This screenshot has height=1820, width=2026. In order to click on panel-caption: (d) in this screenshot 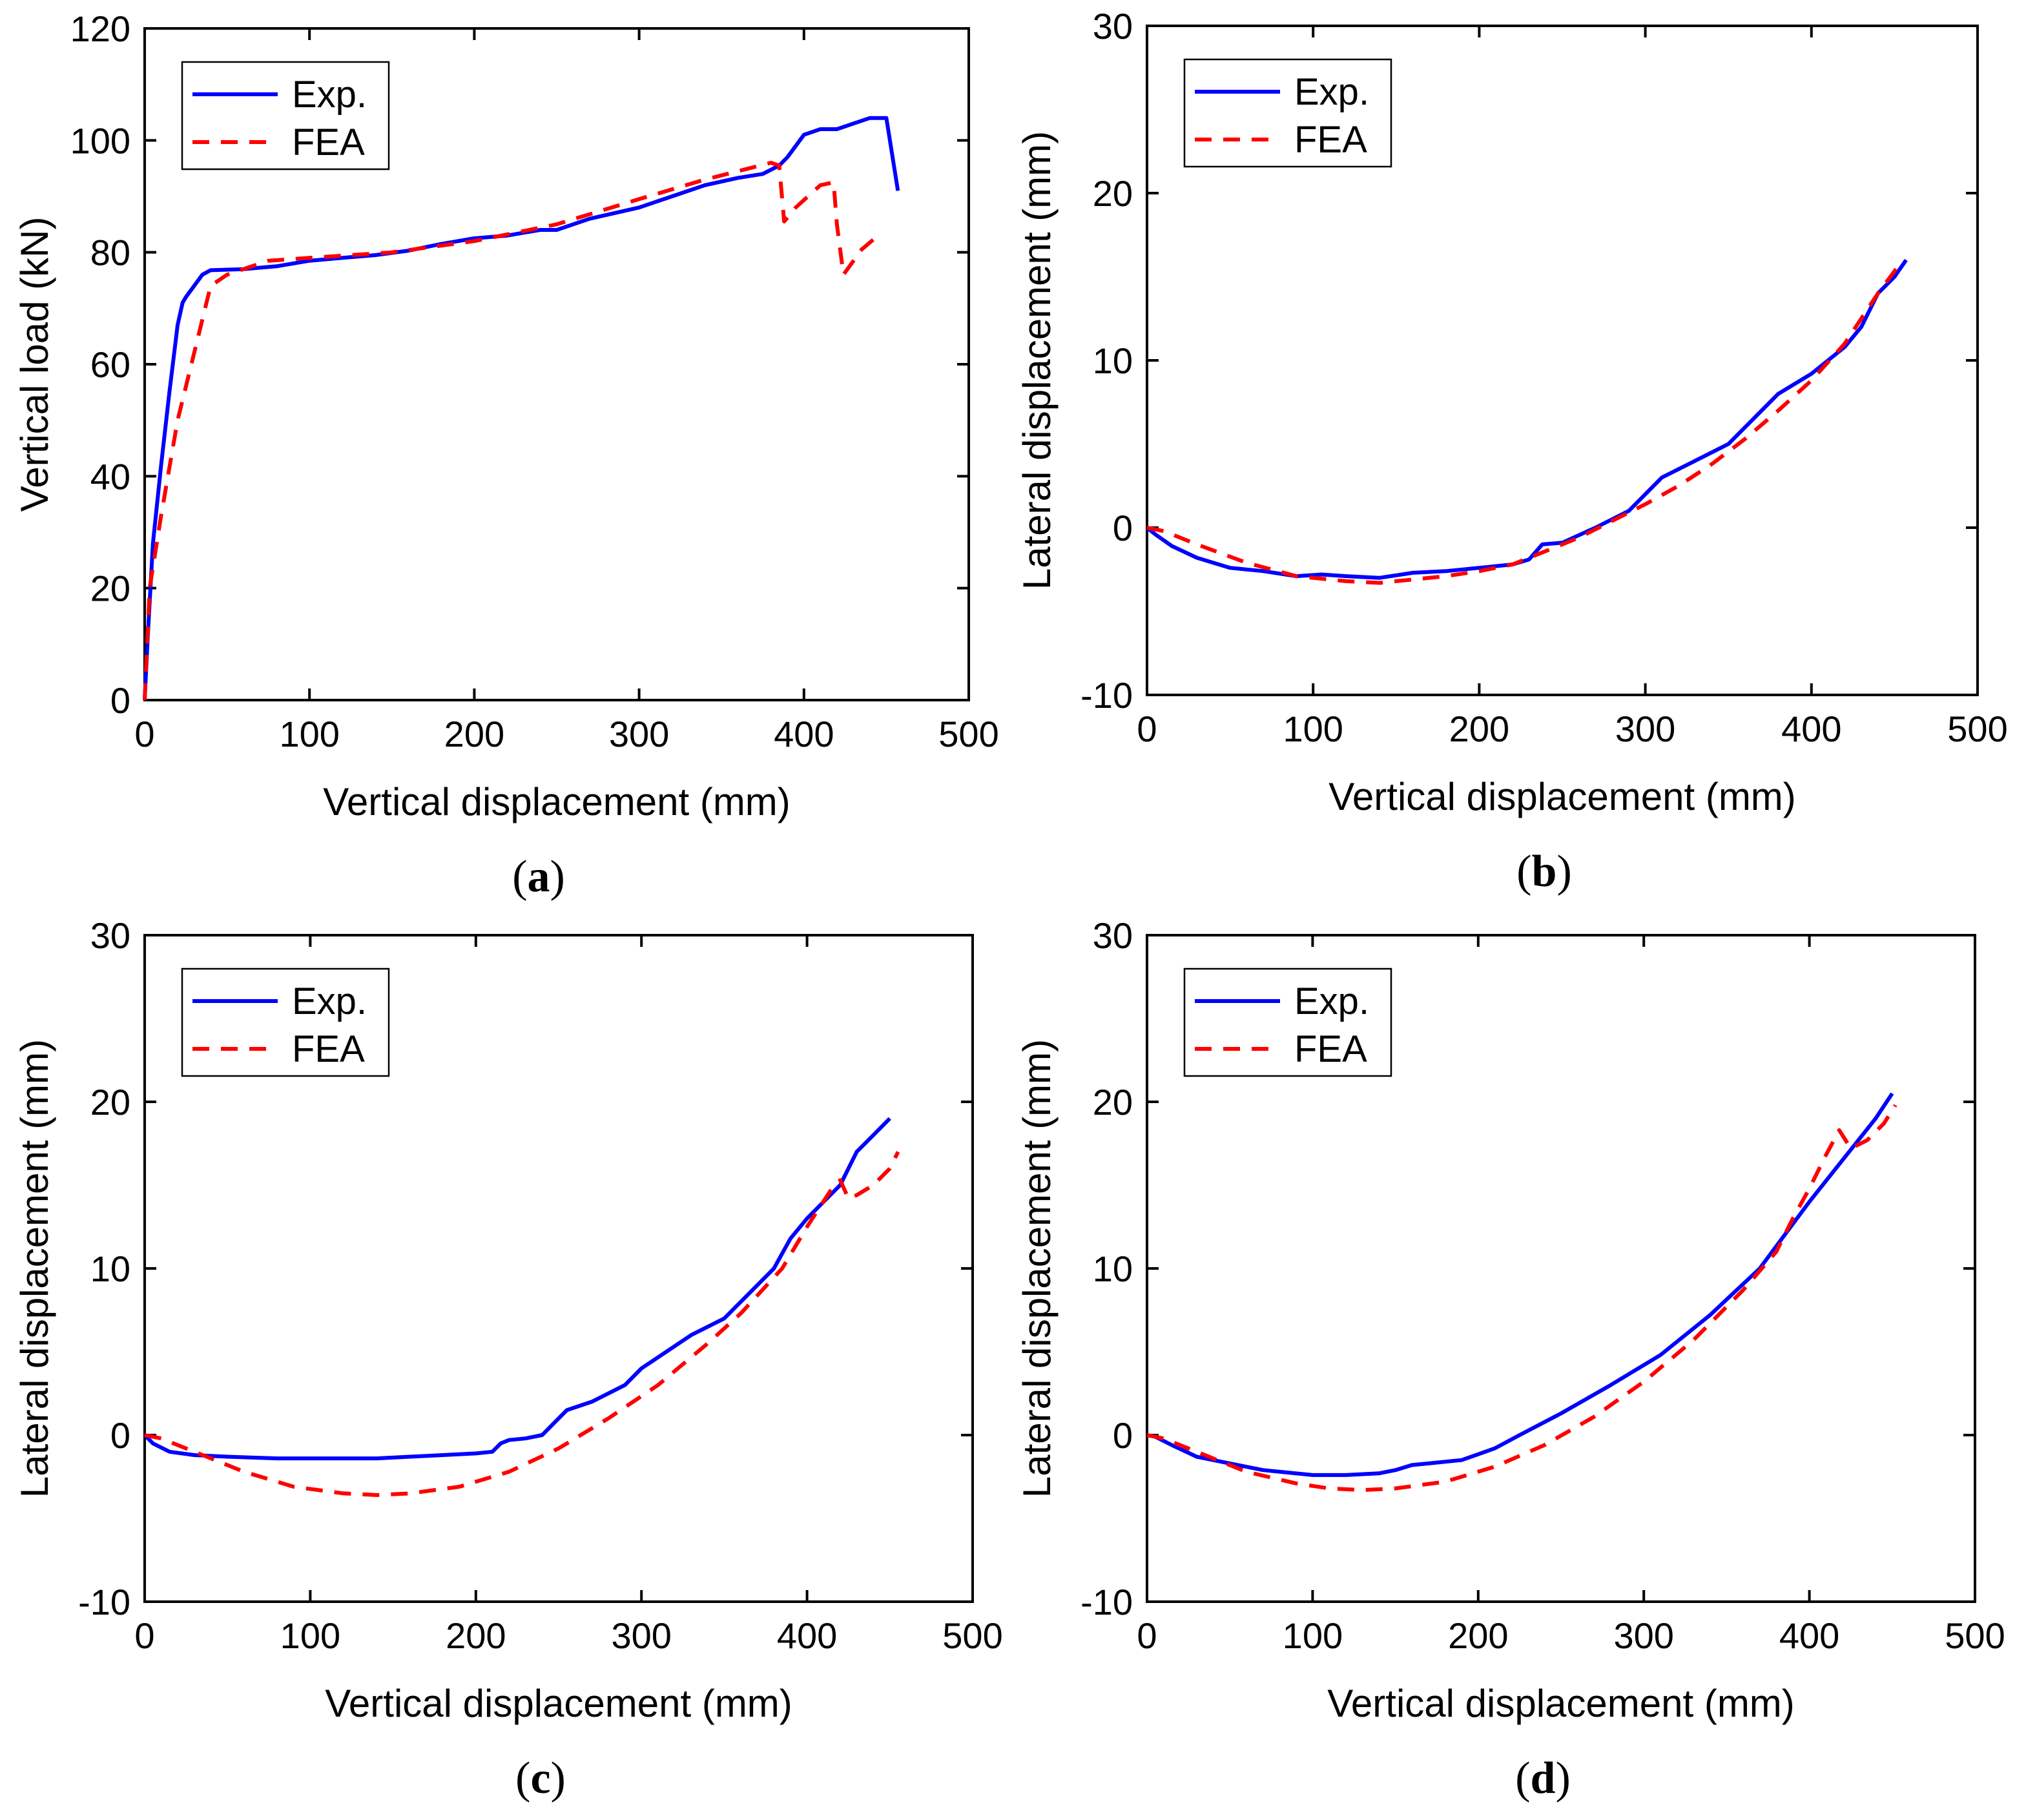, I will do `click(1543, 1778)`.